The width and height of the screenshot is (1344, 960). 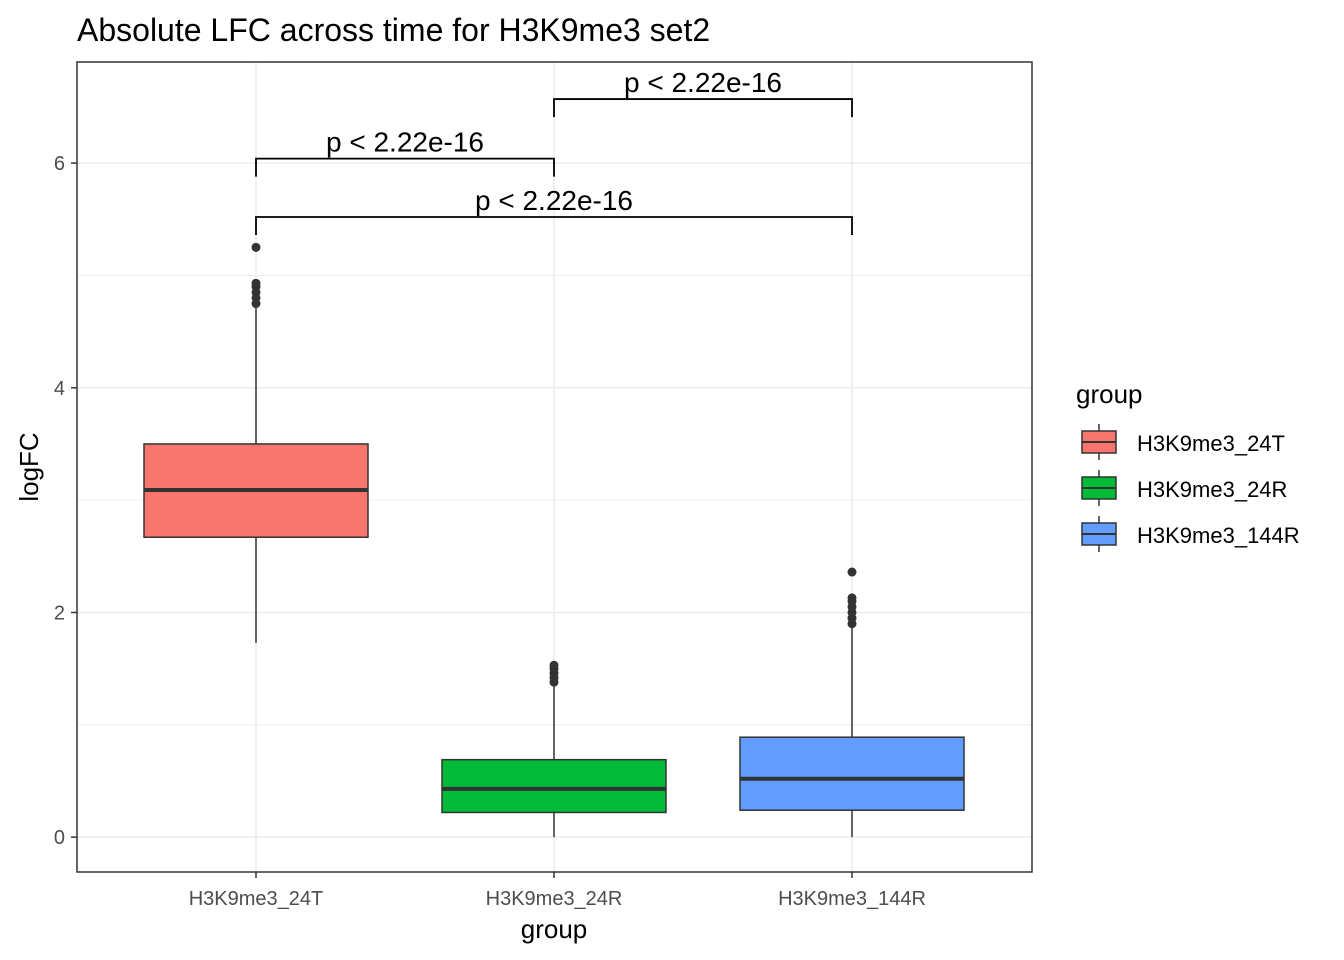 I want to click on legend: group H3K9me3_24T H3K9me3_24R H3K9me3_144R, so click(x=1188, y=465).